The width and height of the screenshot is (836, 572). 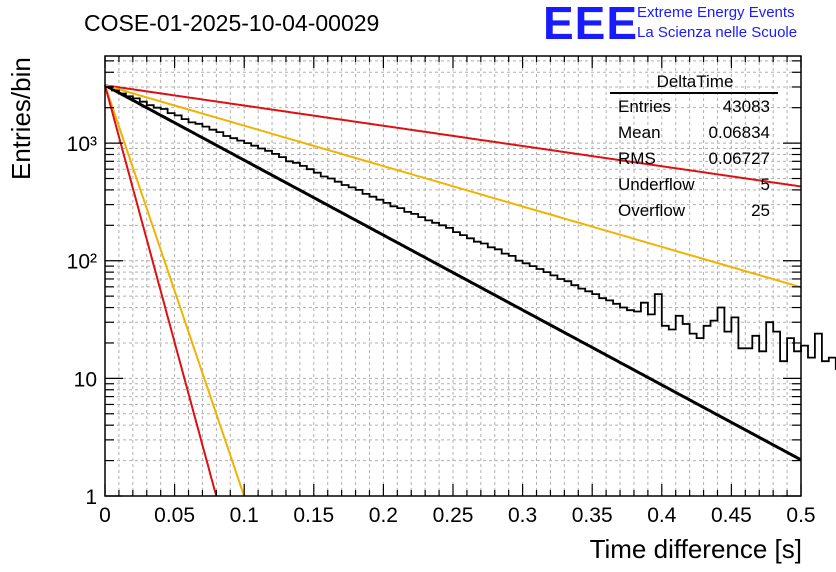 I want to click on stats-title: DeltaTime, so click(x=694, y=83).